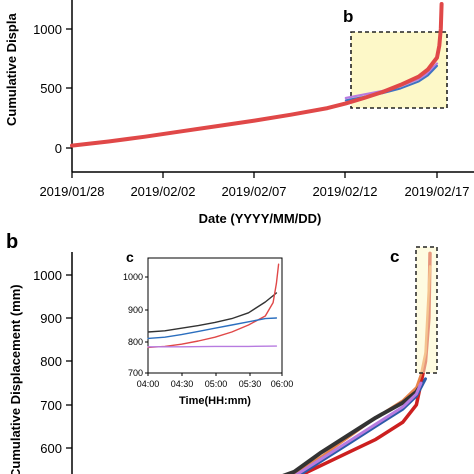  What do you see at coordinates (135, 325) in the screenshot?
I see `inset-c-y-axis: 1000 900 800 700` at bounding box center [135, 325].